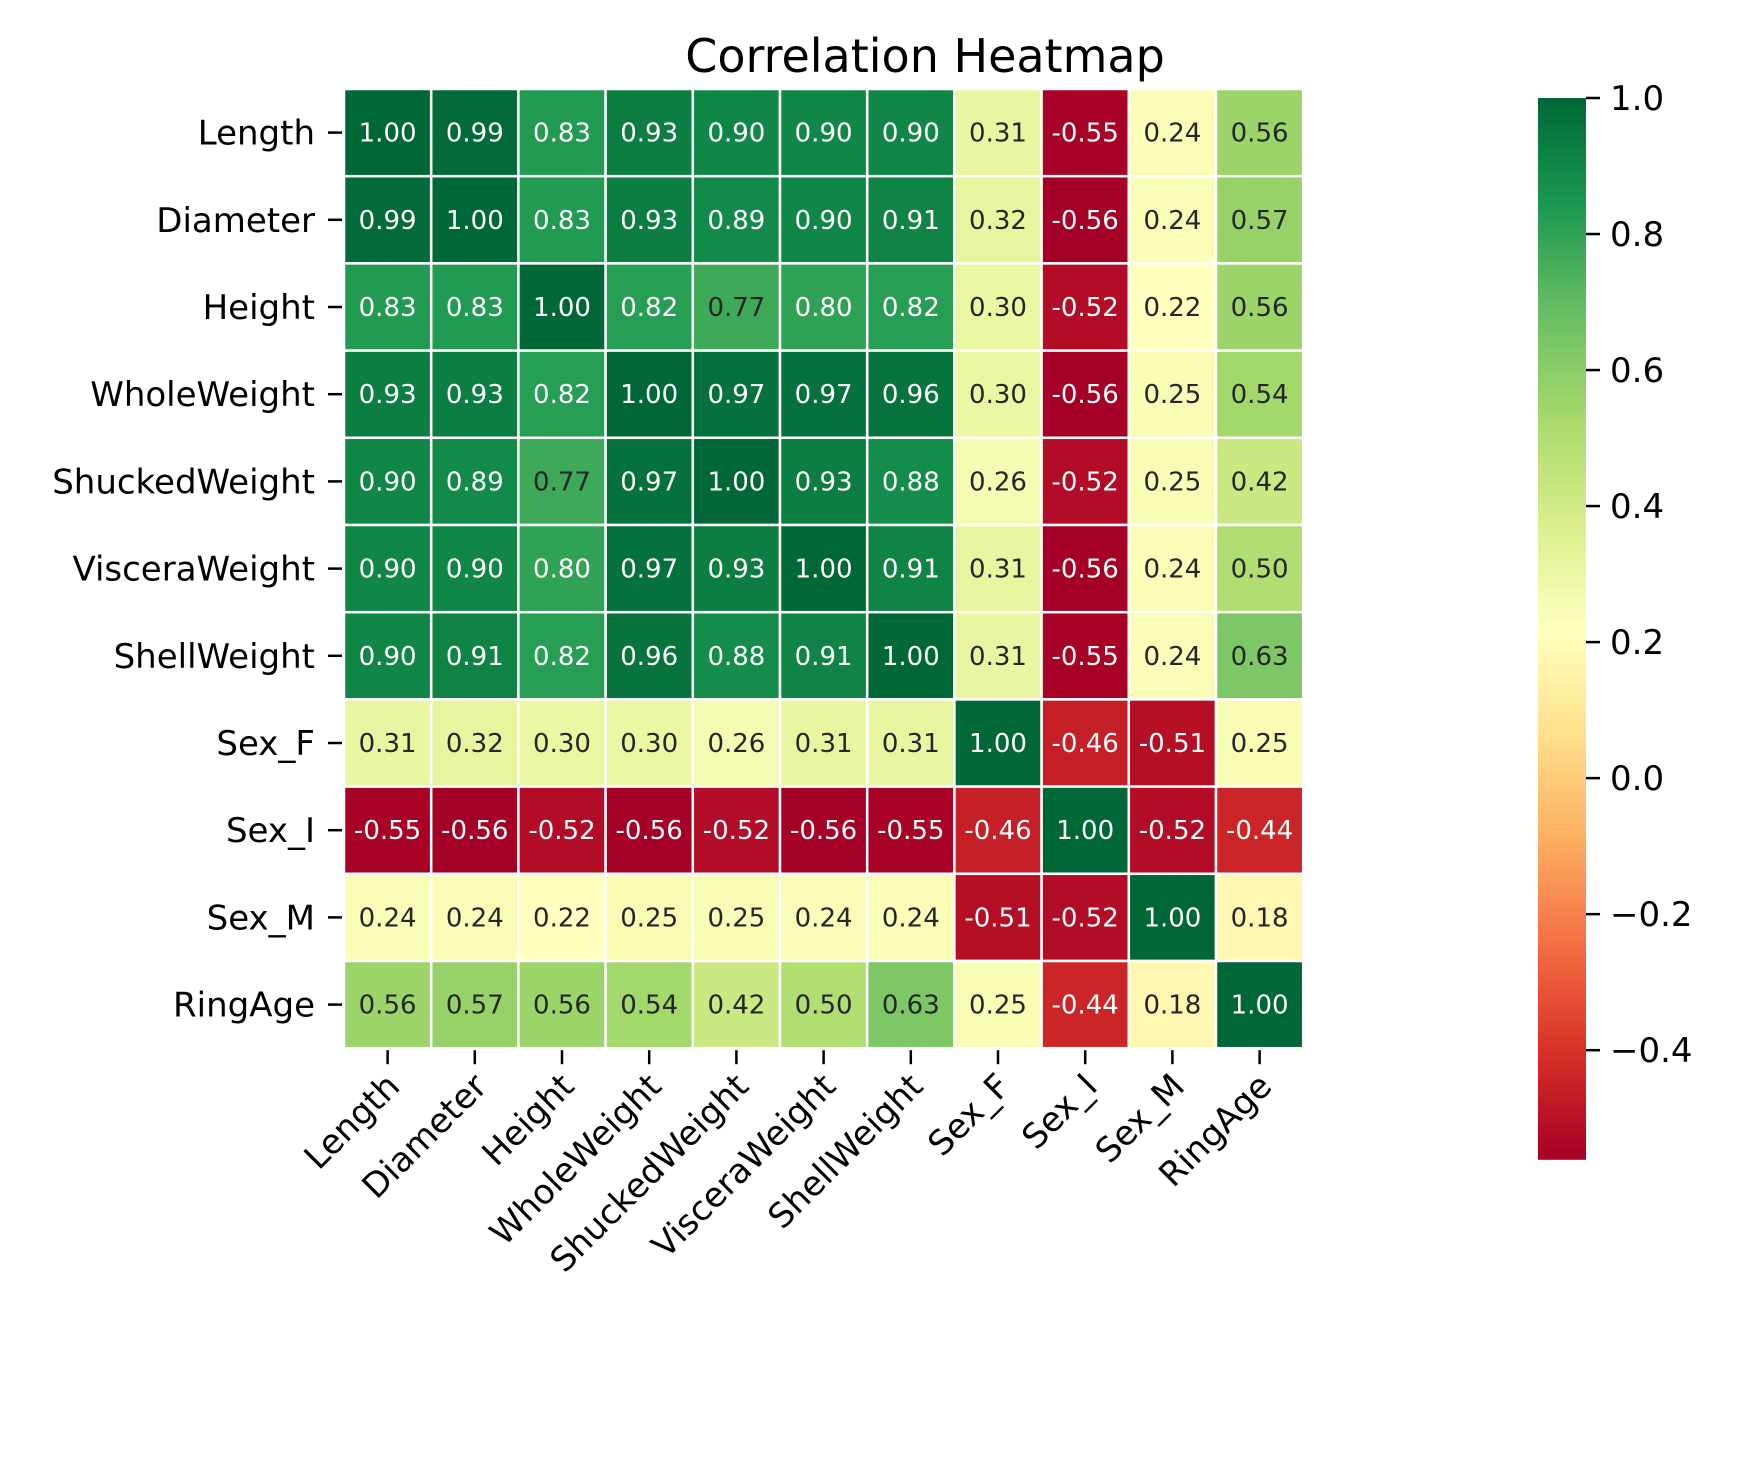 Image resolution: width=1748 pixels, height=1473 pixels. Describe the element at coordinates (259, 308) in the screenshot. I see `y-tick-label: Height` at that location.